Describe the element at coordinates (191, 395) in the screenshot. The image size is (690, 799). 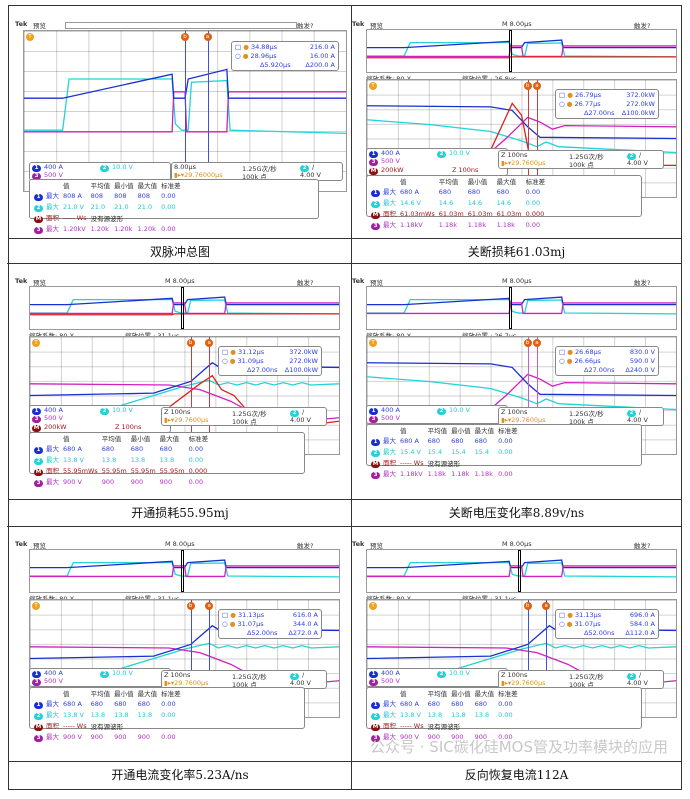
I see `cursor-b-line` at that location.